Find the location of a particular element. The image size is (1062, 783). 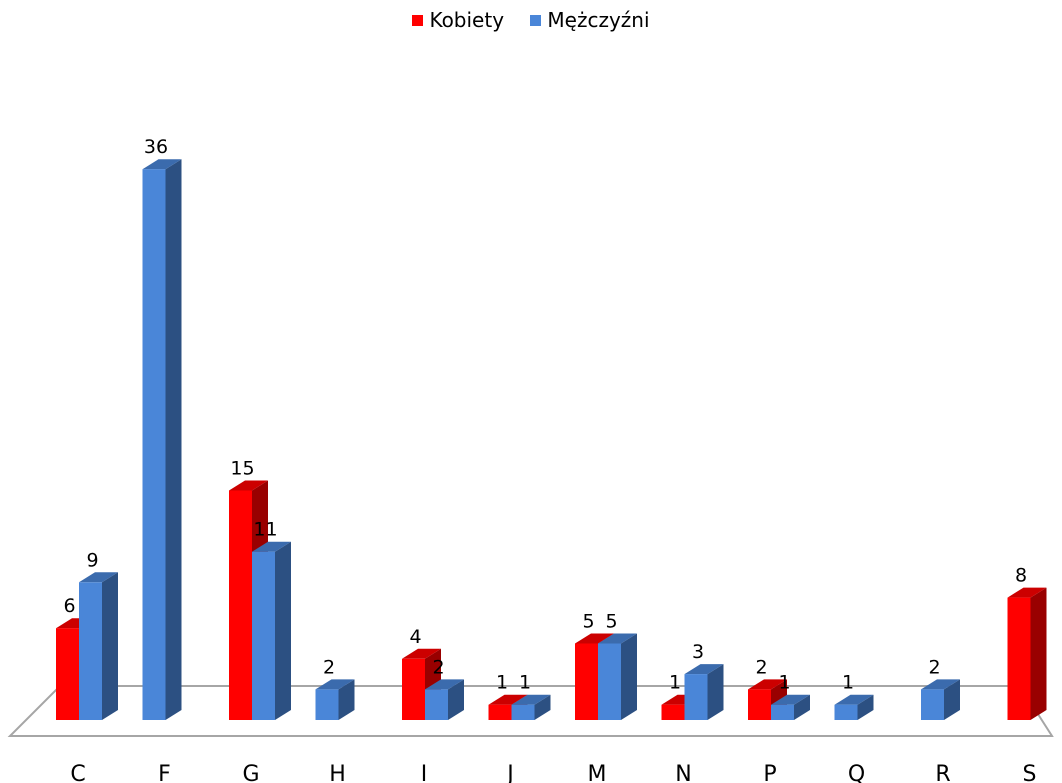

x-tick-label-r: R is located at coordinates (942, 772).